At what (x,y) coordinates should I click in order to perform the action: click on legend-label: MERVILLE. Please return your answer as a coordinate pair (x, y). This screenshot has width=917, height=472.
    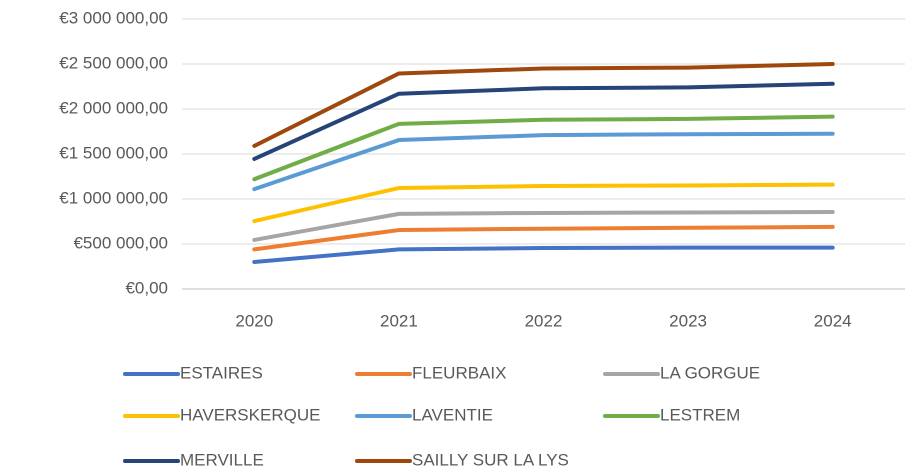
    Looking at the image, I should click on (222, 459).